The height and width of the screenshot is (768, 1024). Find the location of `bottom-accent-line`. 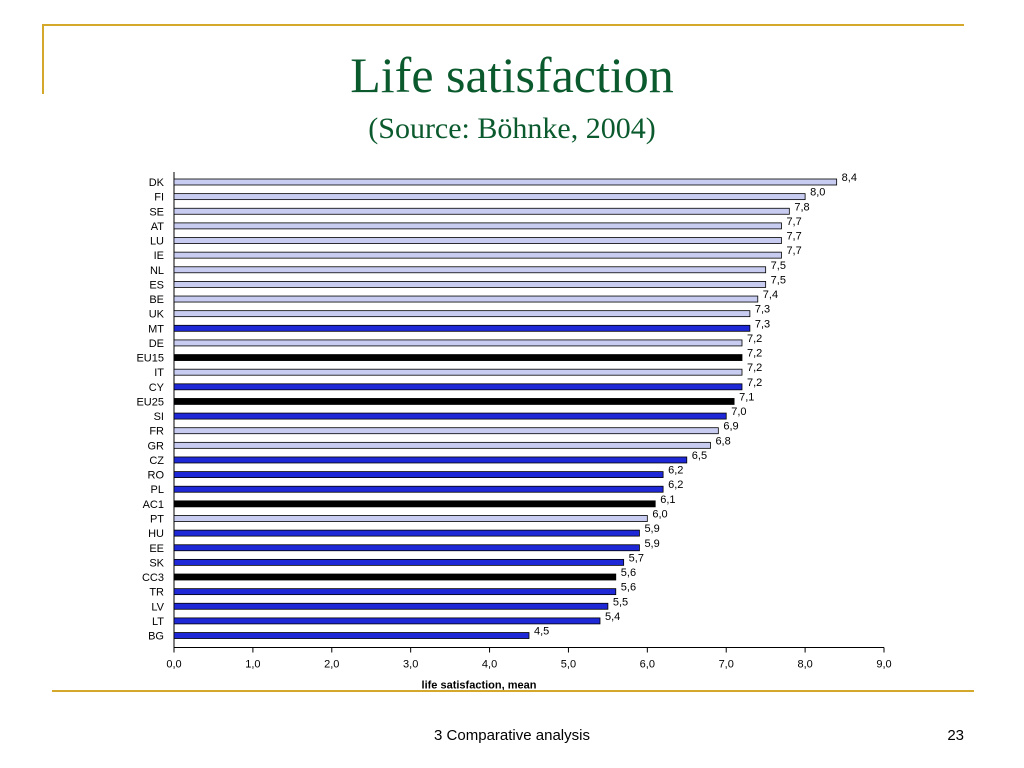

bottom-accent-line is located at coordinates (513, 691).